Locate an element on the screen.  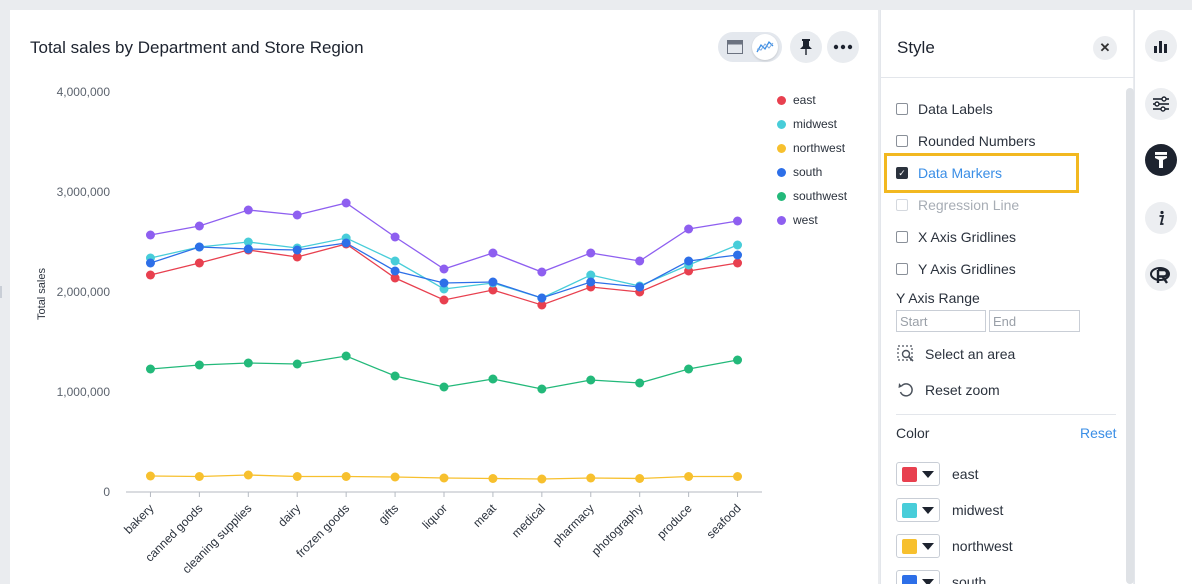
reset-colors-link: Reset is located at coordinates (1098, 433).